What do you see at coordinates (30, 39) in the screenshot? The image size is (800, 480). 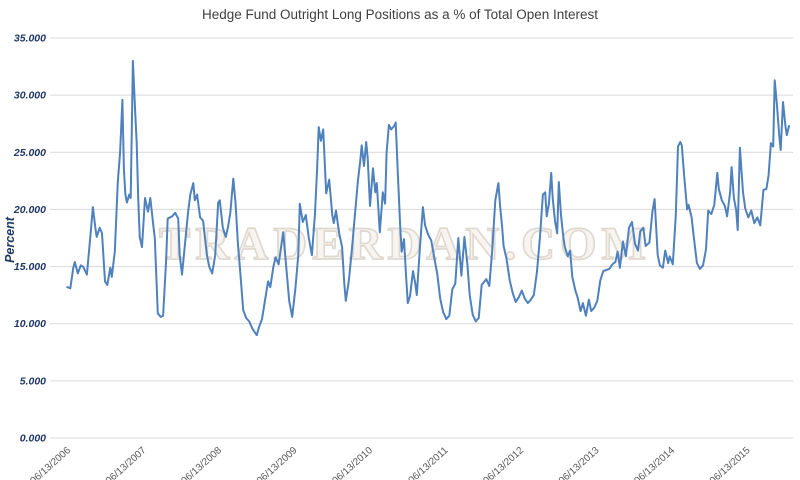 I see `y-tick-label: 35.000` at bounding box center [30, 39].